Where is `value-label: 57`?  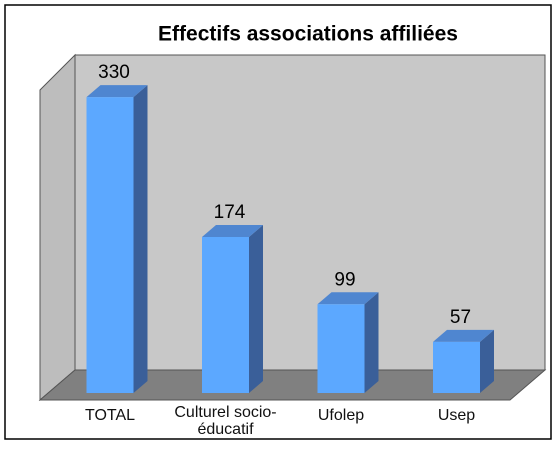 value-label: 57 is located at coordinates (460, 317).